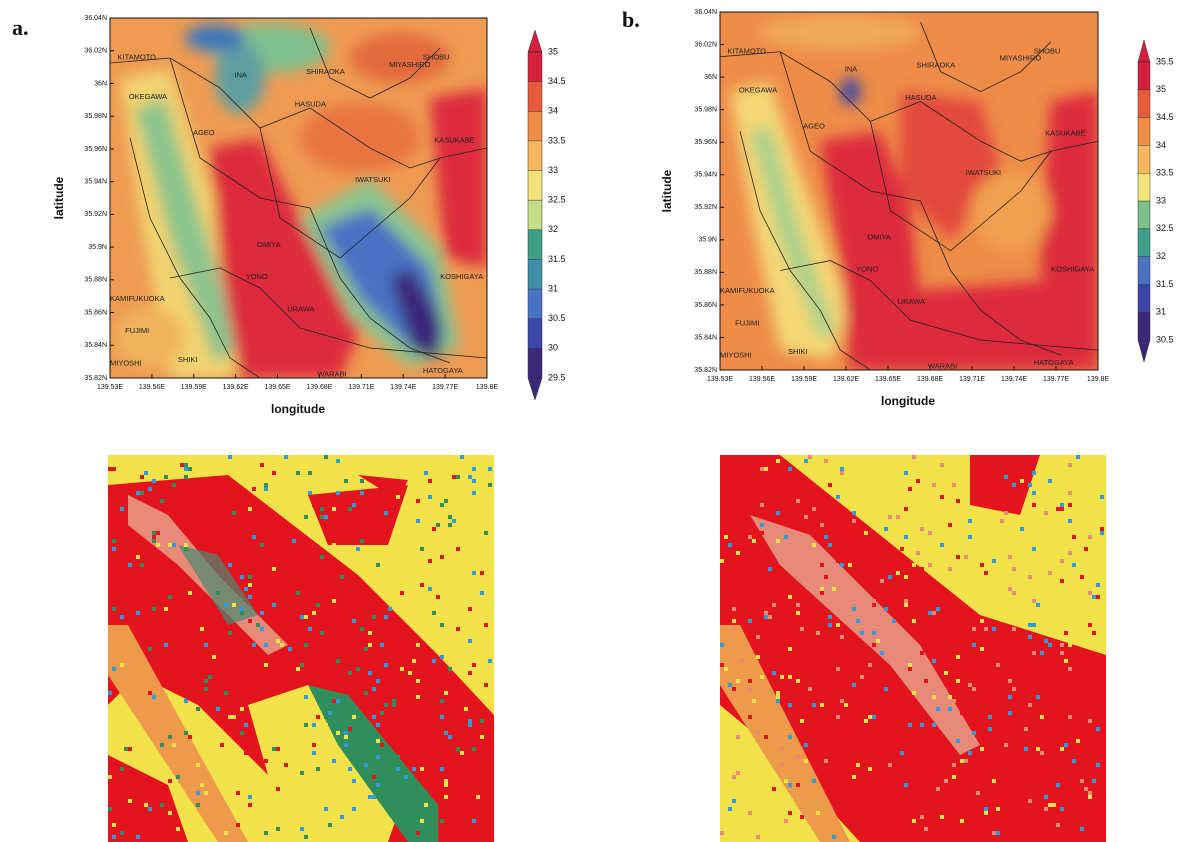 This screenshot has width=1180, height=842. Describe the element at coordinates (1165, 284) in the screenshot. I see `colorbar-tick-label: 31.5` at that location.